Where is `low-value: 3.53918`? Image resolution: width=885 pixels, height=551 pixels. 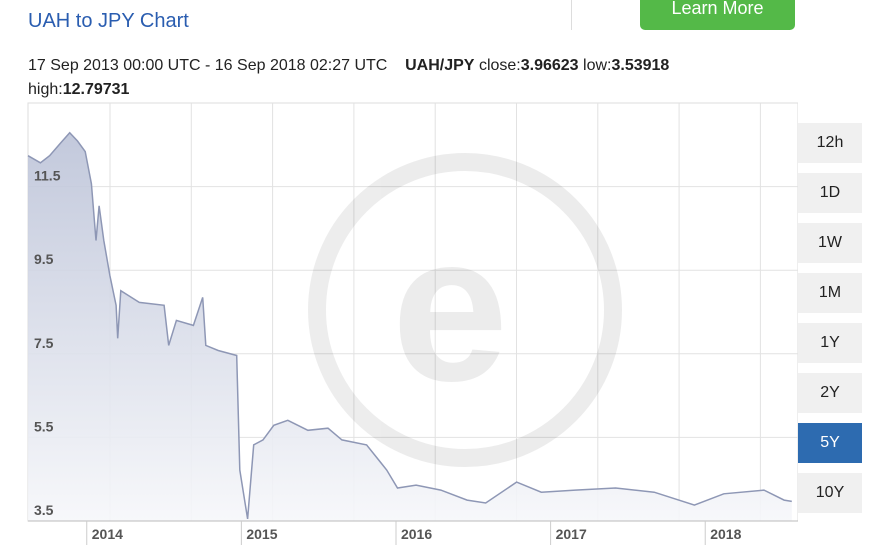 low-value: 3.53918 is located at coordinates (640, 65).